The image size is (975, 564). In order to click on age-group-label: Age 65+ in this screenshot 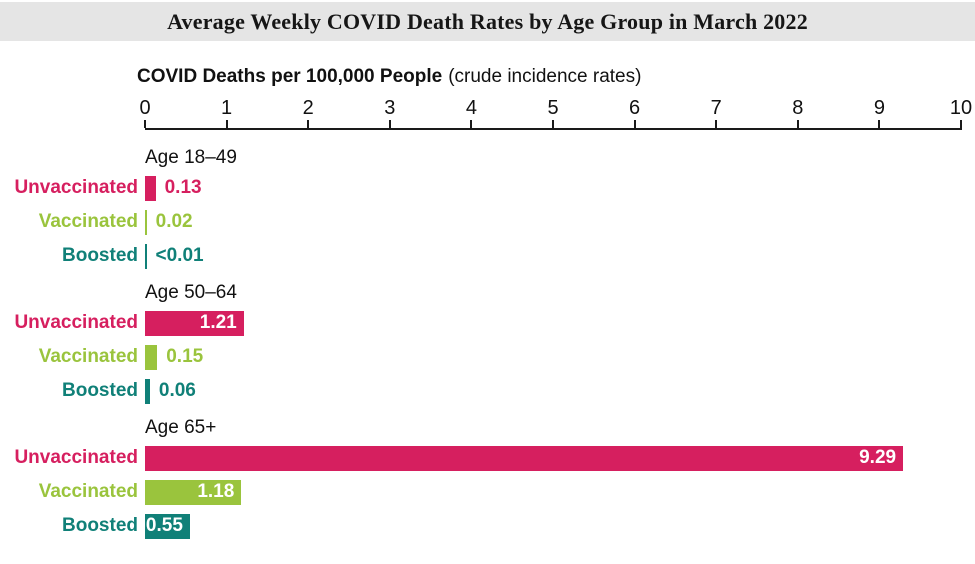, I will do `click(181, 427)`.